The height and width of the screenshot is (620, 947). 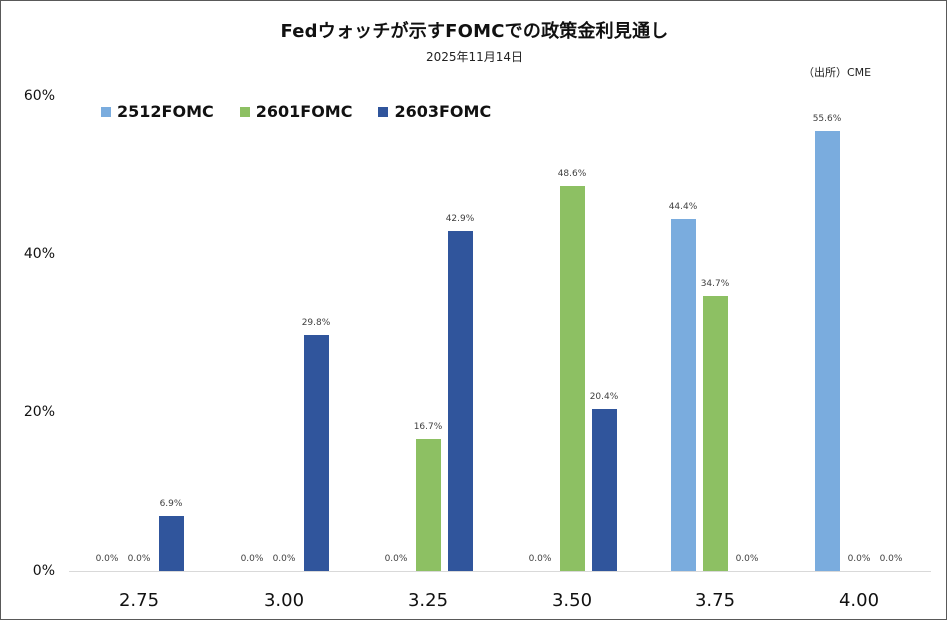 What do you see at coordinates (171, 543) in the screenshot?
I see `bar-2603fomc-2.75` at bounding box center [171, 543].